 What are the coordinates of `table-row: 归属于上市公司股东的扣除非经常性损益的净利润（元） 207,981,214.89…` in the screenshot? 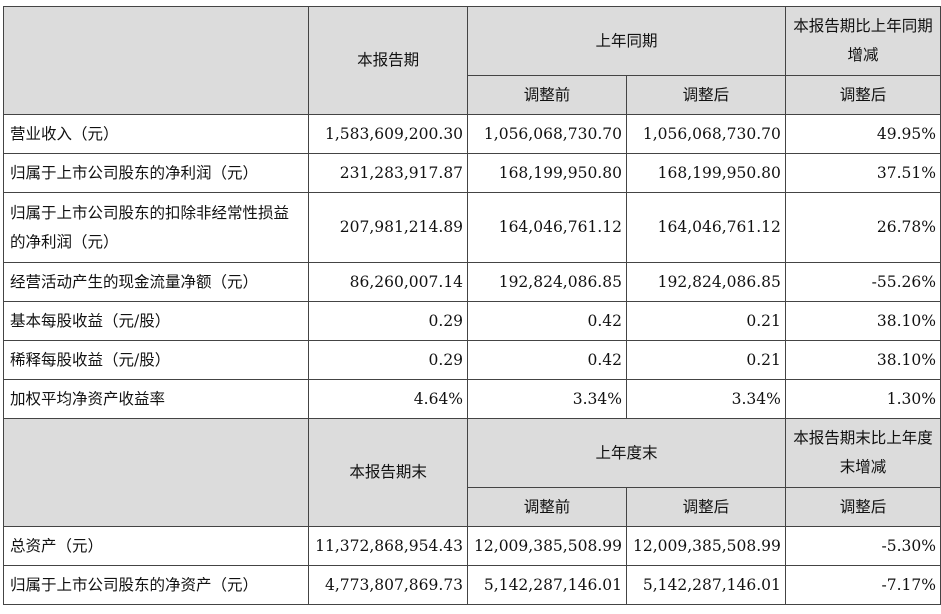 It's located at (471, 227).